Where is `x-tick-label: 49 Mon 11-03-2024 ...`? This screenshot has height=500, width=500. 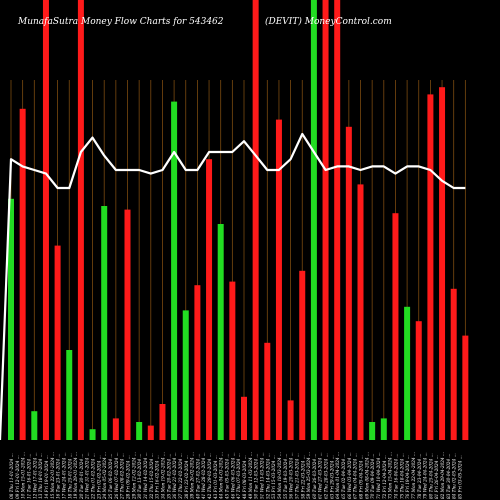
x-tick-label: 49 Mon 11-03-2024 ... is located at coordinates (250, 476).